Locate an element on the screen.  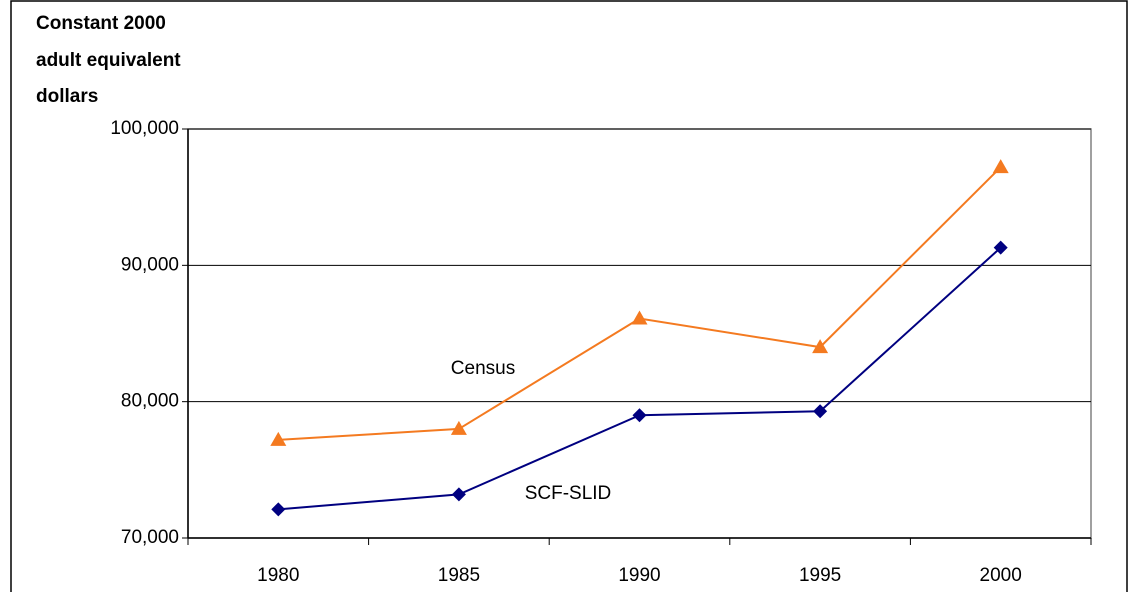
series-label: SCF-SLID is located at coordinates (568, 493).